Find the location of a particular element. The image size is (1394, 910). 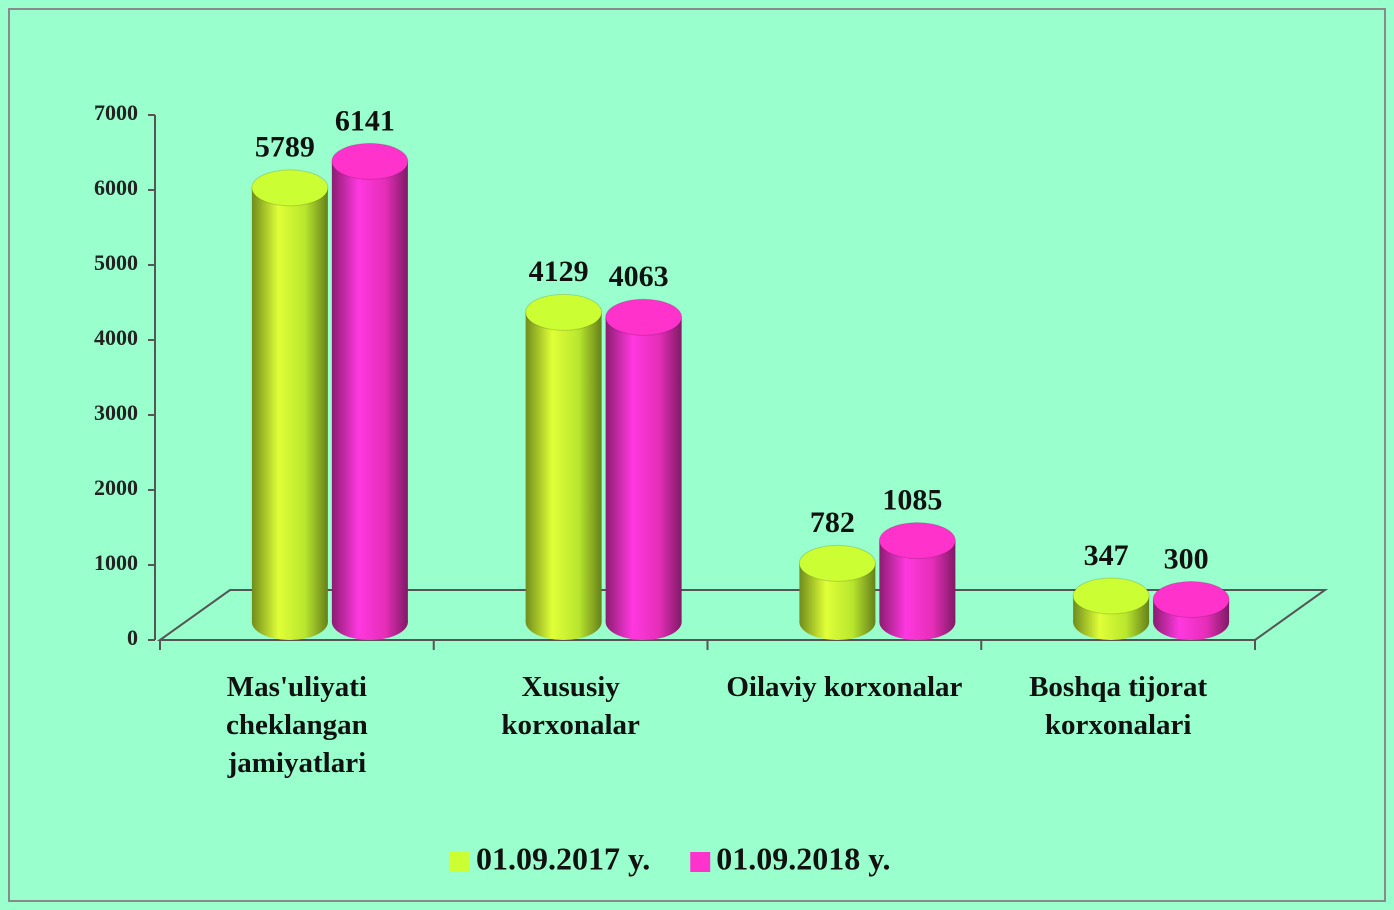

x-tick-label: Xususiy korxonalar is located at coordinates (570, 706).